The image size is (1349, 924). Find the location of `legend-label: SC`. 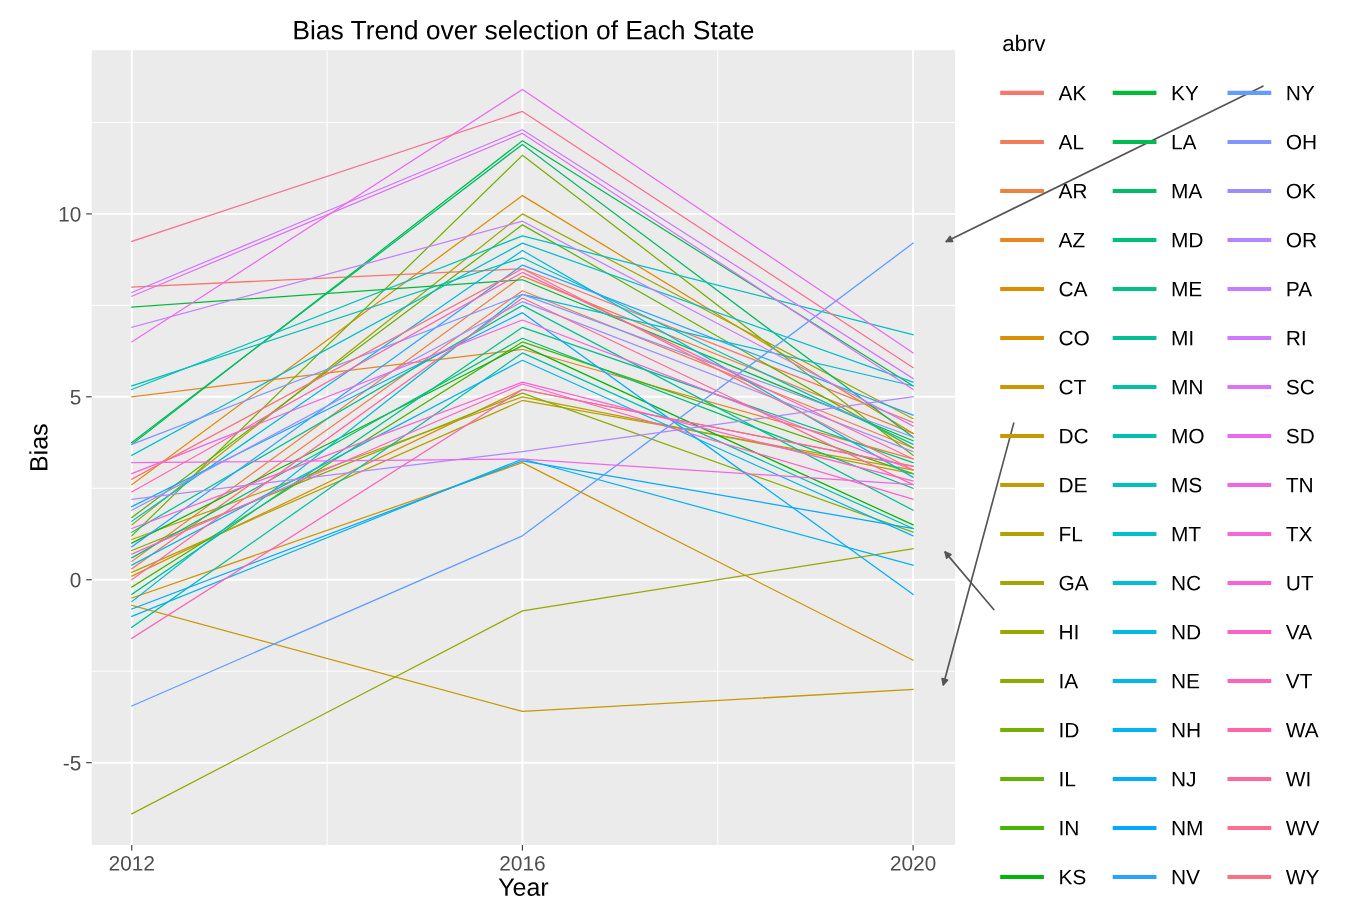

legend-label: SC is located at coordinates (1300, 387).